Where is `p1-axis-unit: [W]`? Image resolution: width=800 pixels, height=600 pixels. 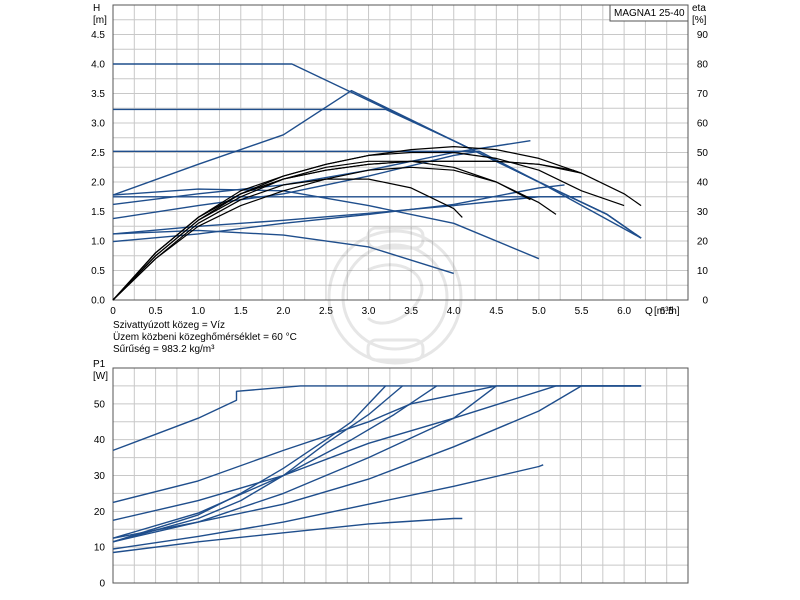
p1-axis-unit: [W] is located at coordinates (100, 376).